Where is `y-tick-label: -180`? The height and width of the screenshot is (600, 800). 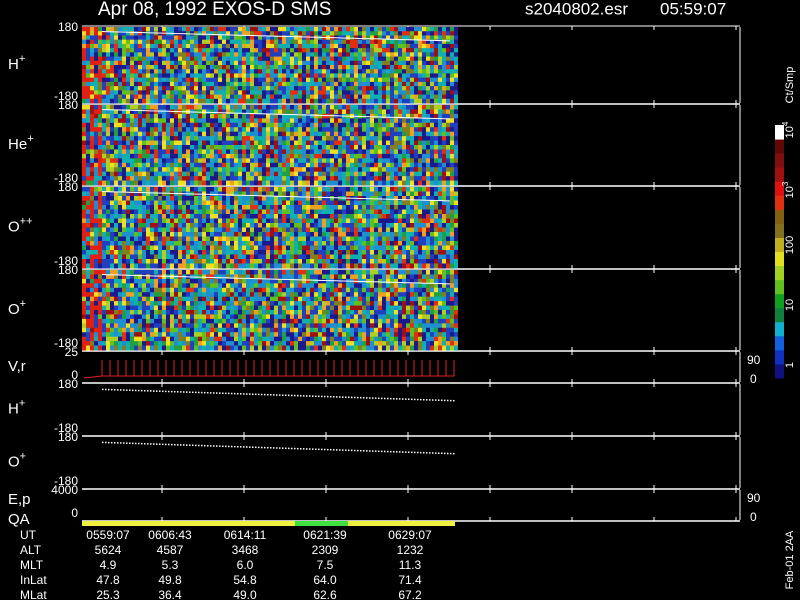 y-tick-label: -180 is located at coordinates (66, 178).